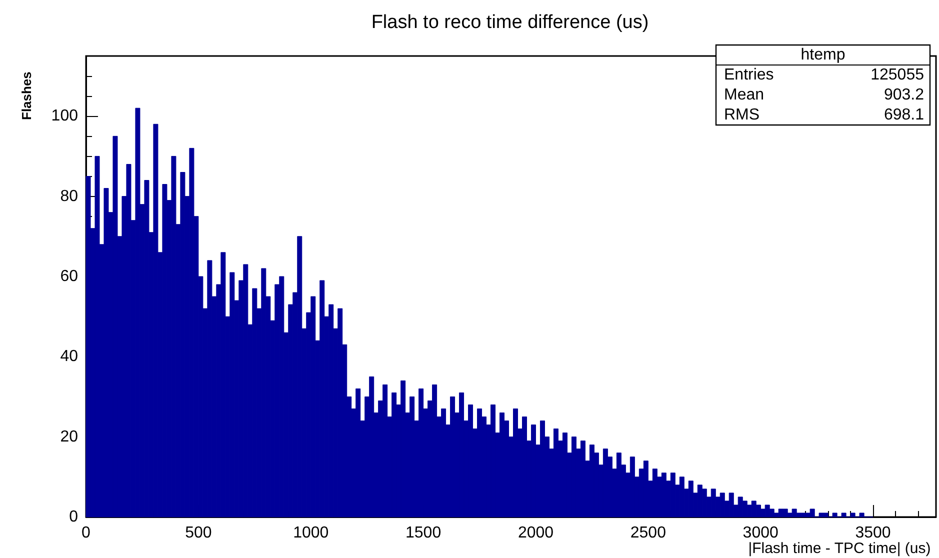  Describe the element at coordinates (64, 116) in the screenshot. I see `y-tick-label: 100` at that location.